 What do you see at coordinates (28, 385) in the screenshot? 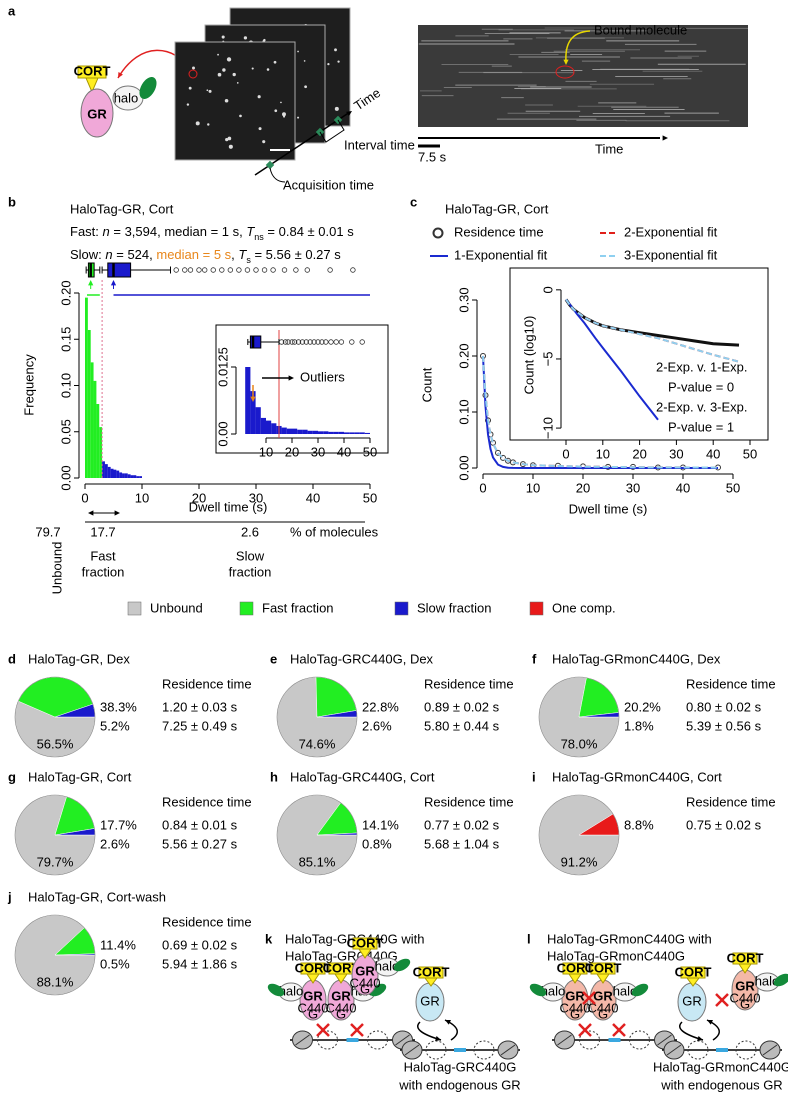
I see `y-axis-label: Frequency` at bounding box center [28, 385].